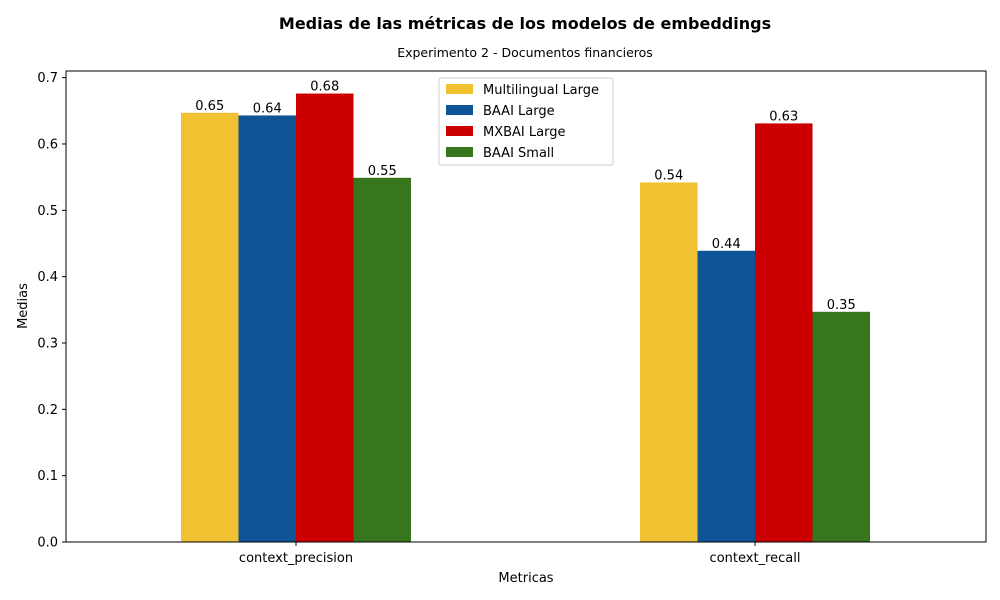 This screenshot has width=1000, height=600. What do you see at coordinates (541, 90) in the screenshot?
I see `legend-label: Multilingual Large` at bounding box center [541, 90].